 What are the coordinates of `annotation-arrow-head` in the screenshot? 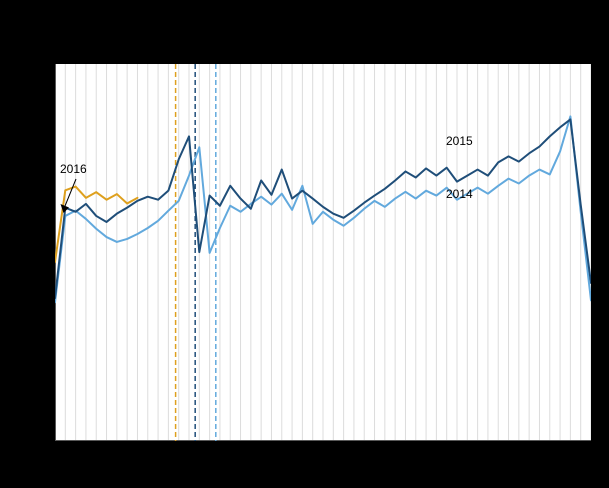 It's located at (64, 208).